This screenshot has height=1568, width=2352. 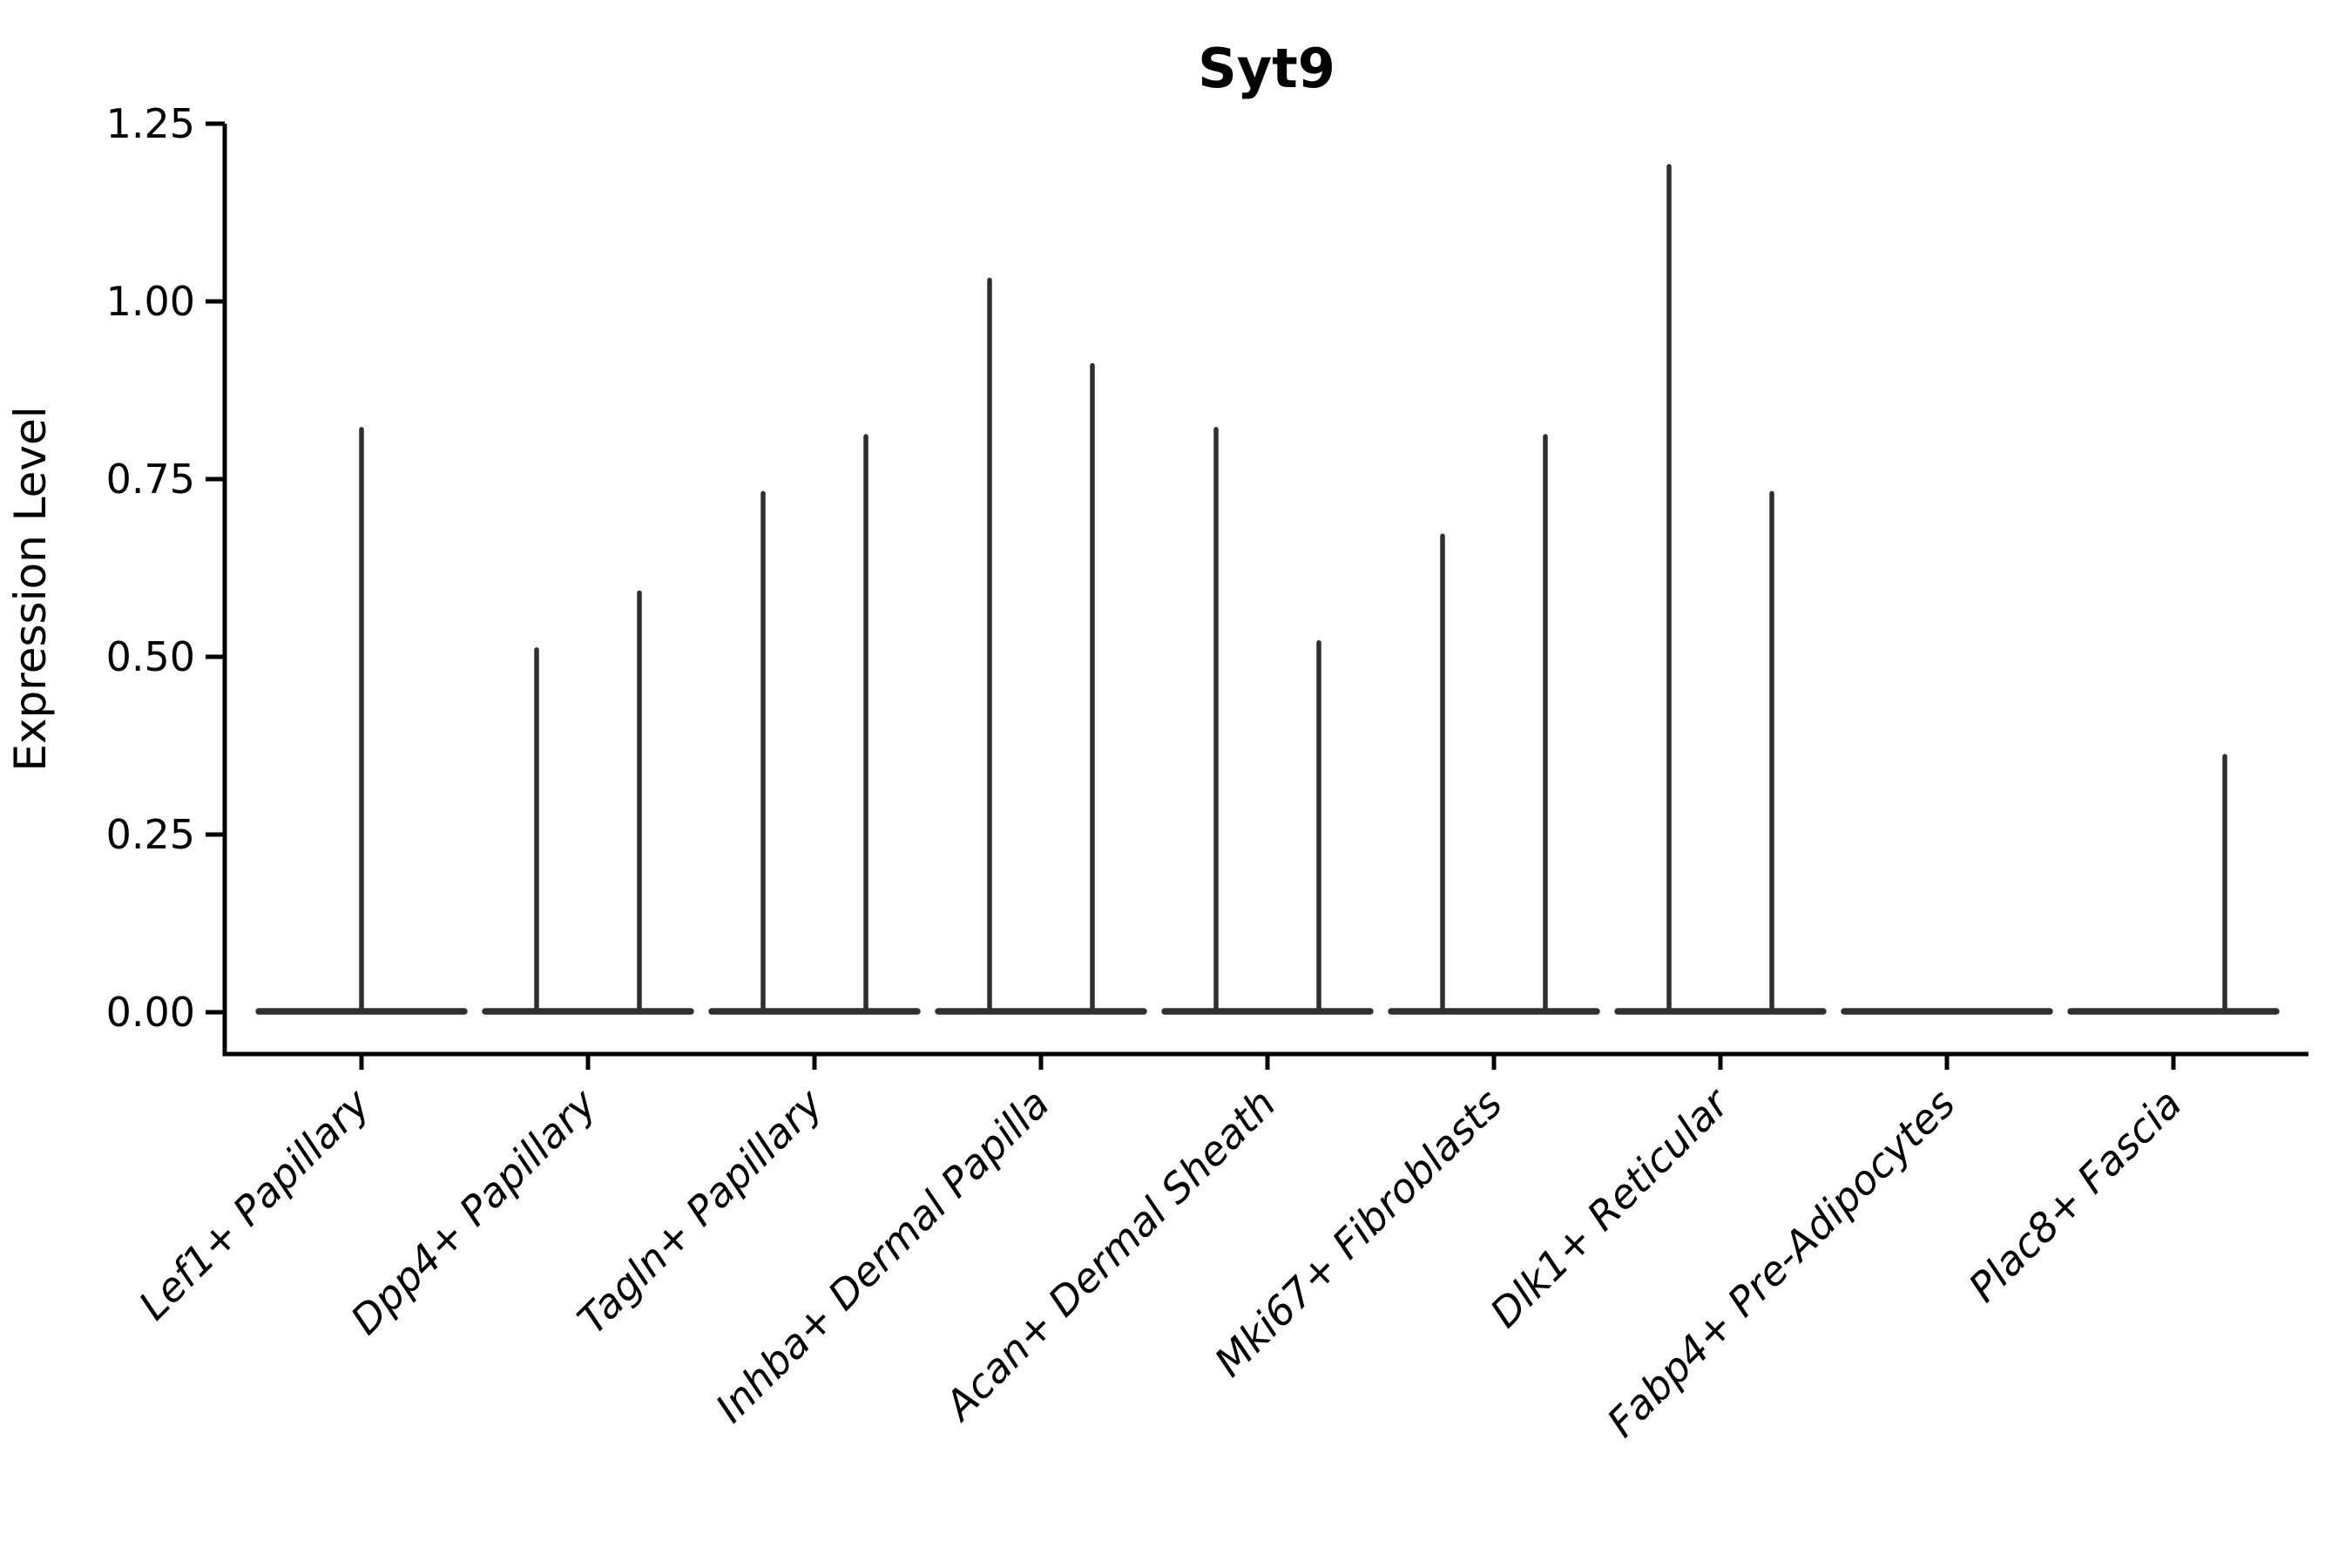 I want to click on y-tick-label: 1.25, so click(x=150, y=124).